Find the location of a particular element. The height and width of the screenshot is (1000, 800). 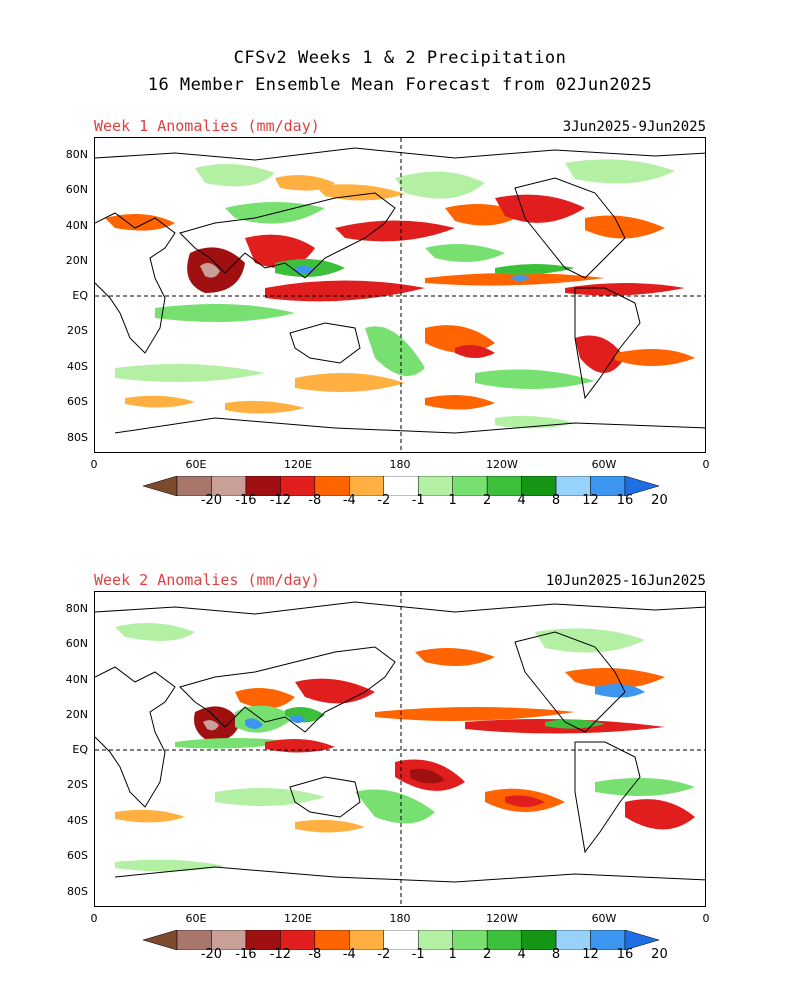

week2-colorbar-tick-label: 16 is located at coordinates (625, 954).